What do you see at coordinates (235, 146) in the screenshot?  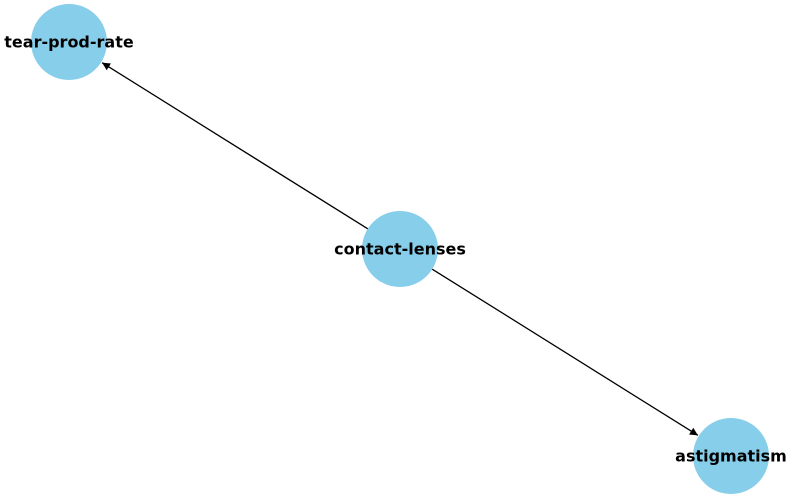 I see `edge-contact-lenses-to-tear-prod-rate` at bounding box center [235, 146].